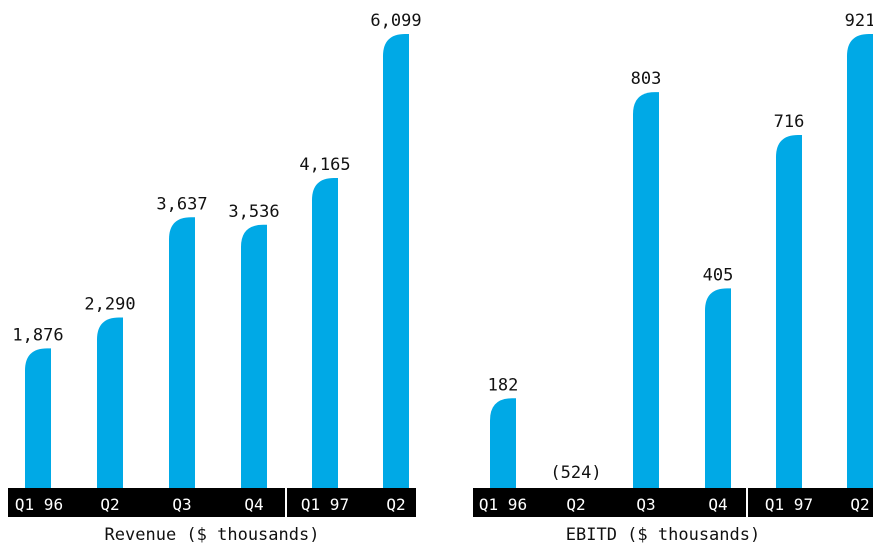  I want to click on revenue-tick-labels: Q1 96 Q2 Q3 Q4 Q1 97 Q2, so click(210, 504).